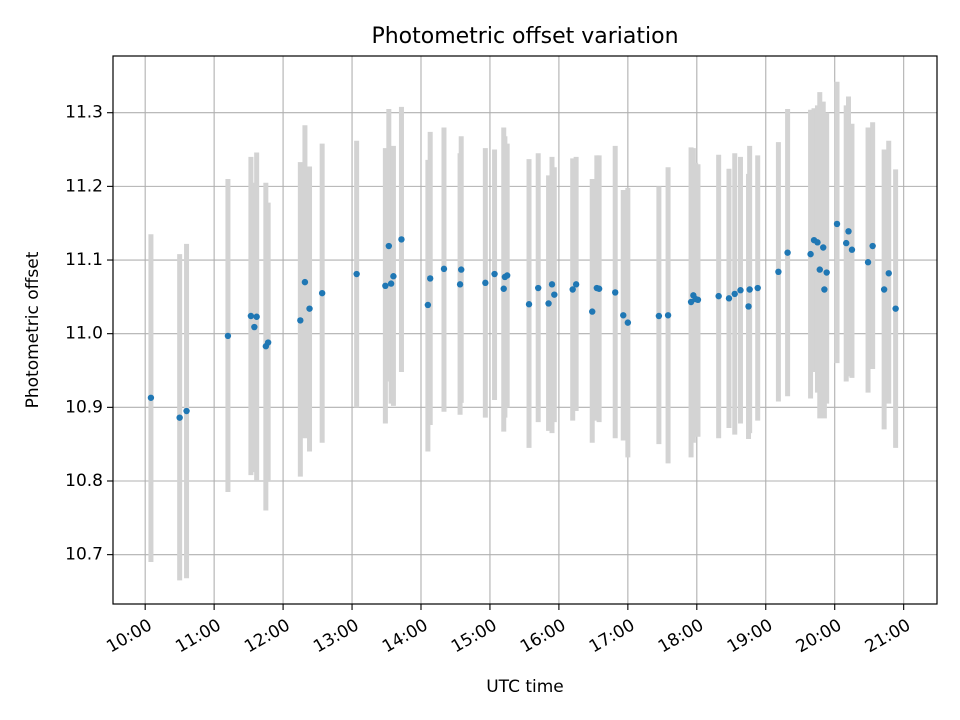 The width and height of the screenshot is (960, 720). What do you see at coordinates (84, 186) in the screenshot?
I see `y-tick-label: 11.2` at bounding box center [84, 186].